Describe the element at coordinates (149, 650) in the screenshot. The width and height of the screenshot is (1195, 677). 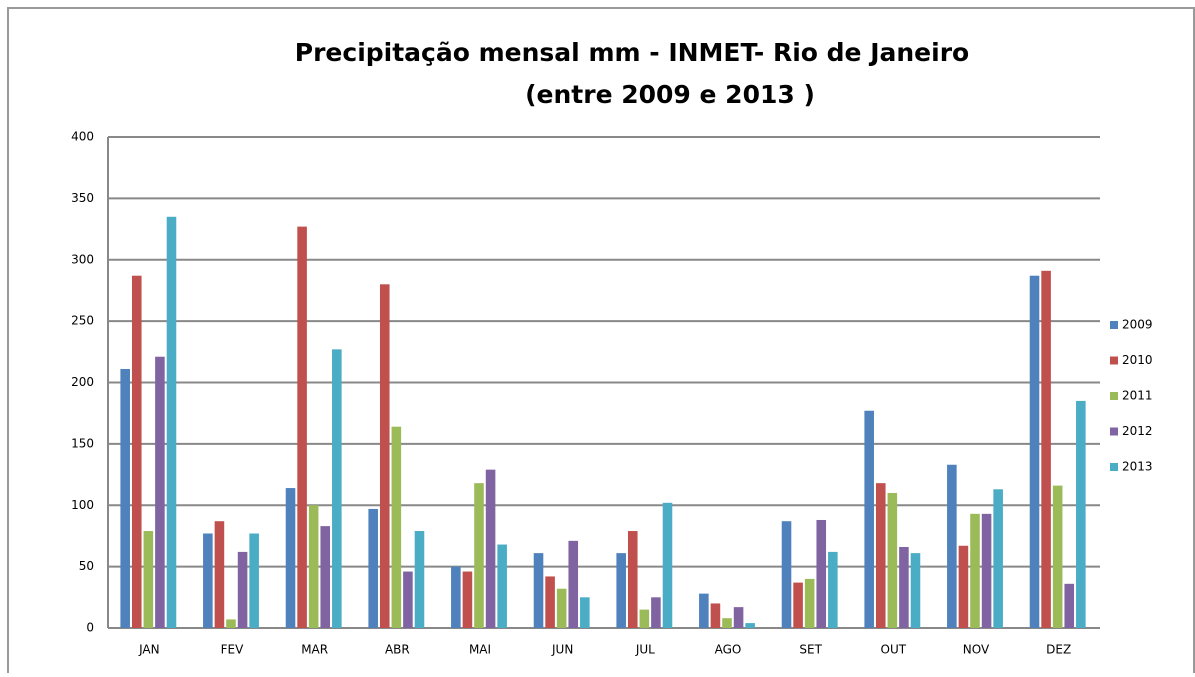
I see `x-tick-label: JAN` at that location.